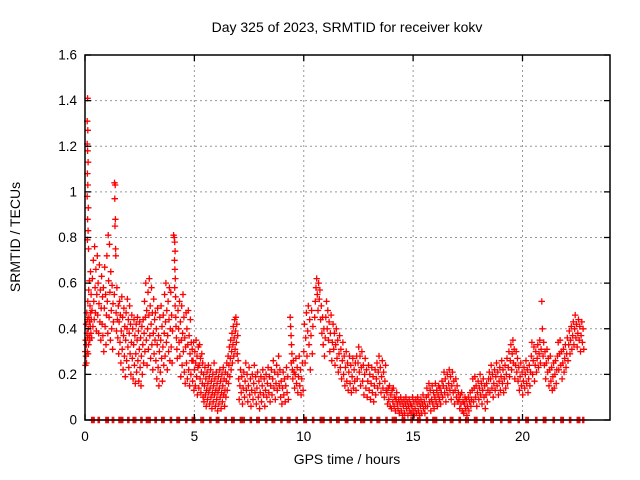  I want to click on x-tick-label: 5, so click(195, 436).